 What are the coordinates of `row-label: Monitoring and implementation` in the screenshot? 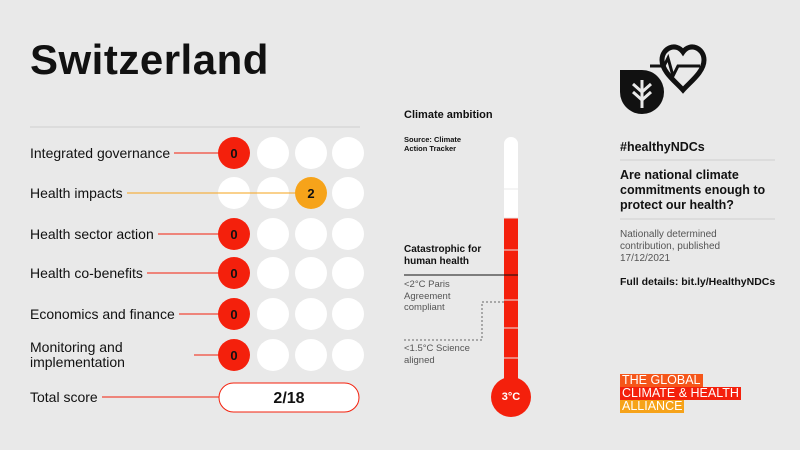 It's located at (77, 354).